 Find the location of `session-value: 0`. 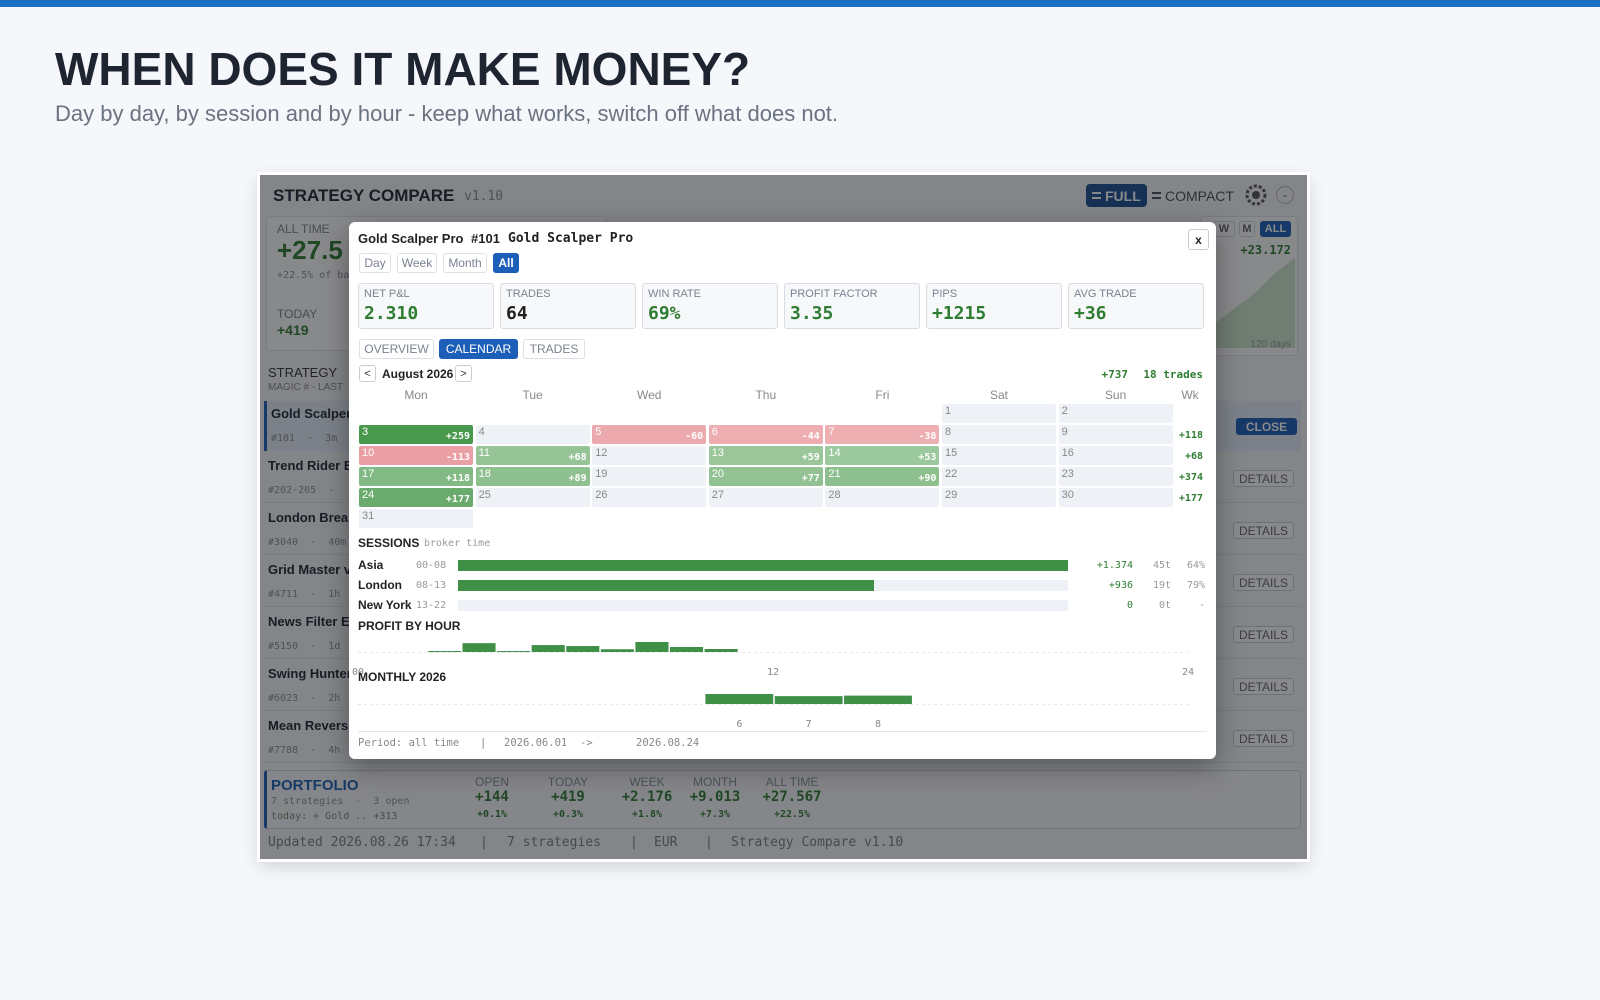

session-value: 0 is located at coordinates (1129, 605).